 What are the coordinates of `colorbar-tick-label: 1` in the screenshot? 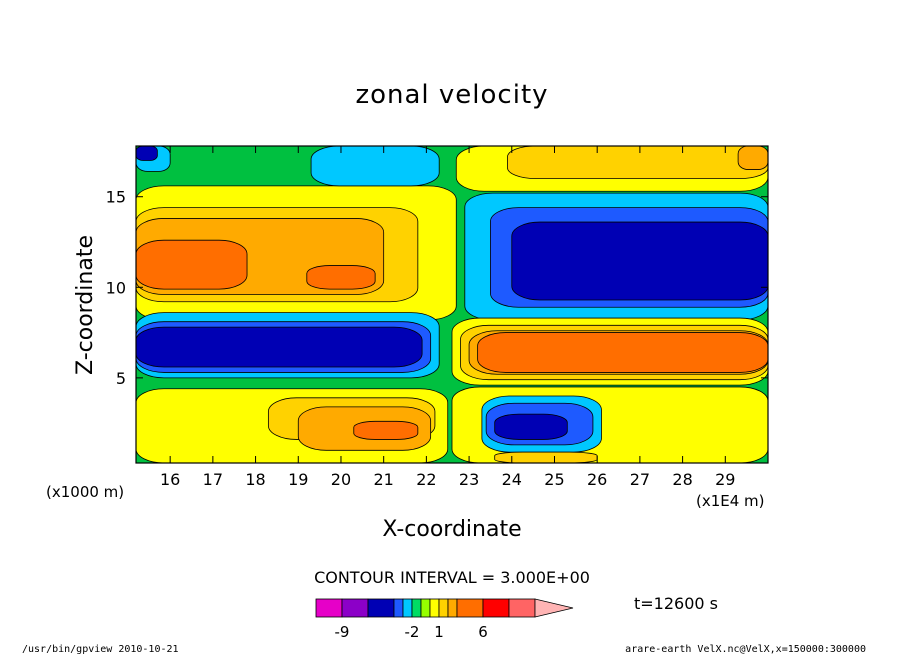 It's located at (439, 632).